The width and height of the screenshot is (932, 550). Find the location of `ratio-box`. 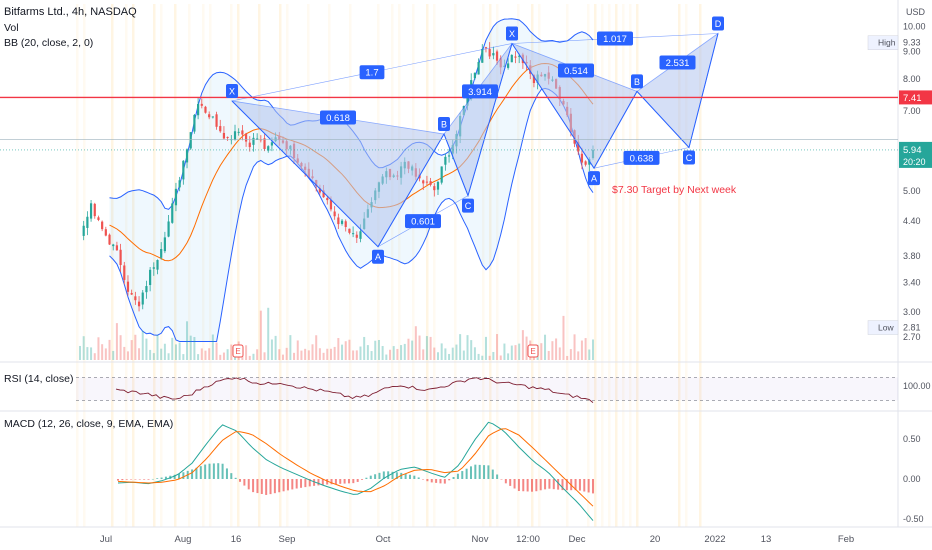

ratio-box is located at coordinates (423, 221).